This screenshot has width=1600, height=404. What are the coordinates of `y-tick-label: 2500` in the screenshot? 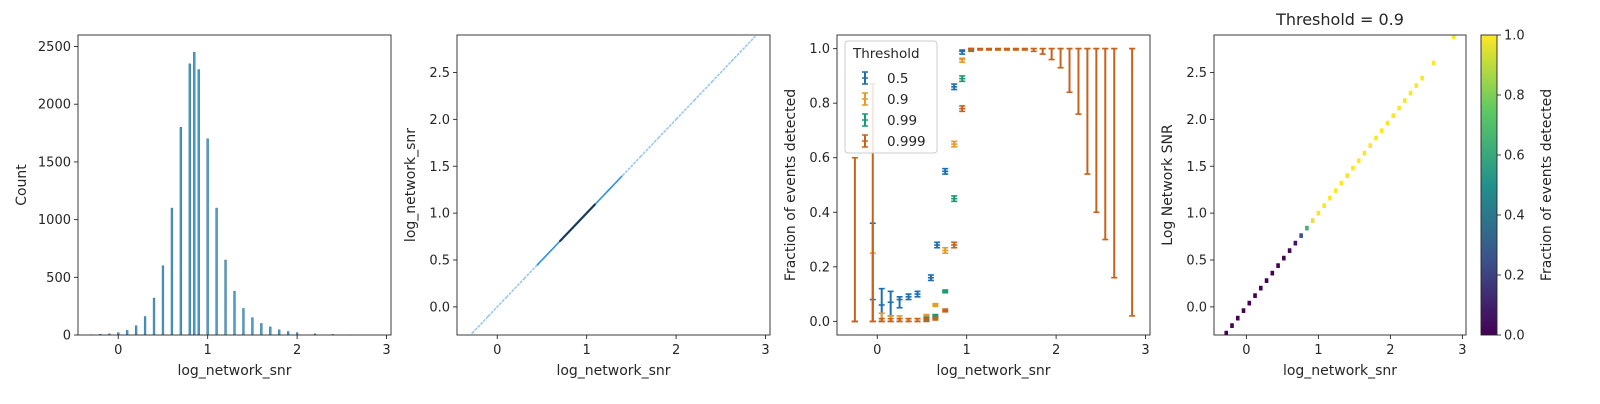 It's located at (54, 47).